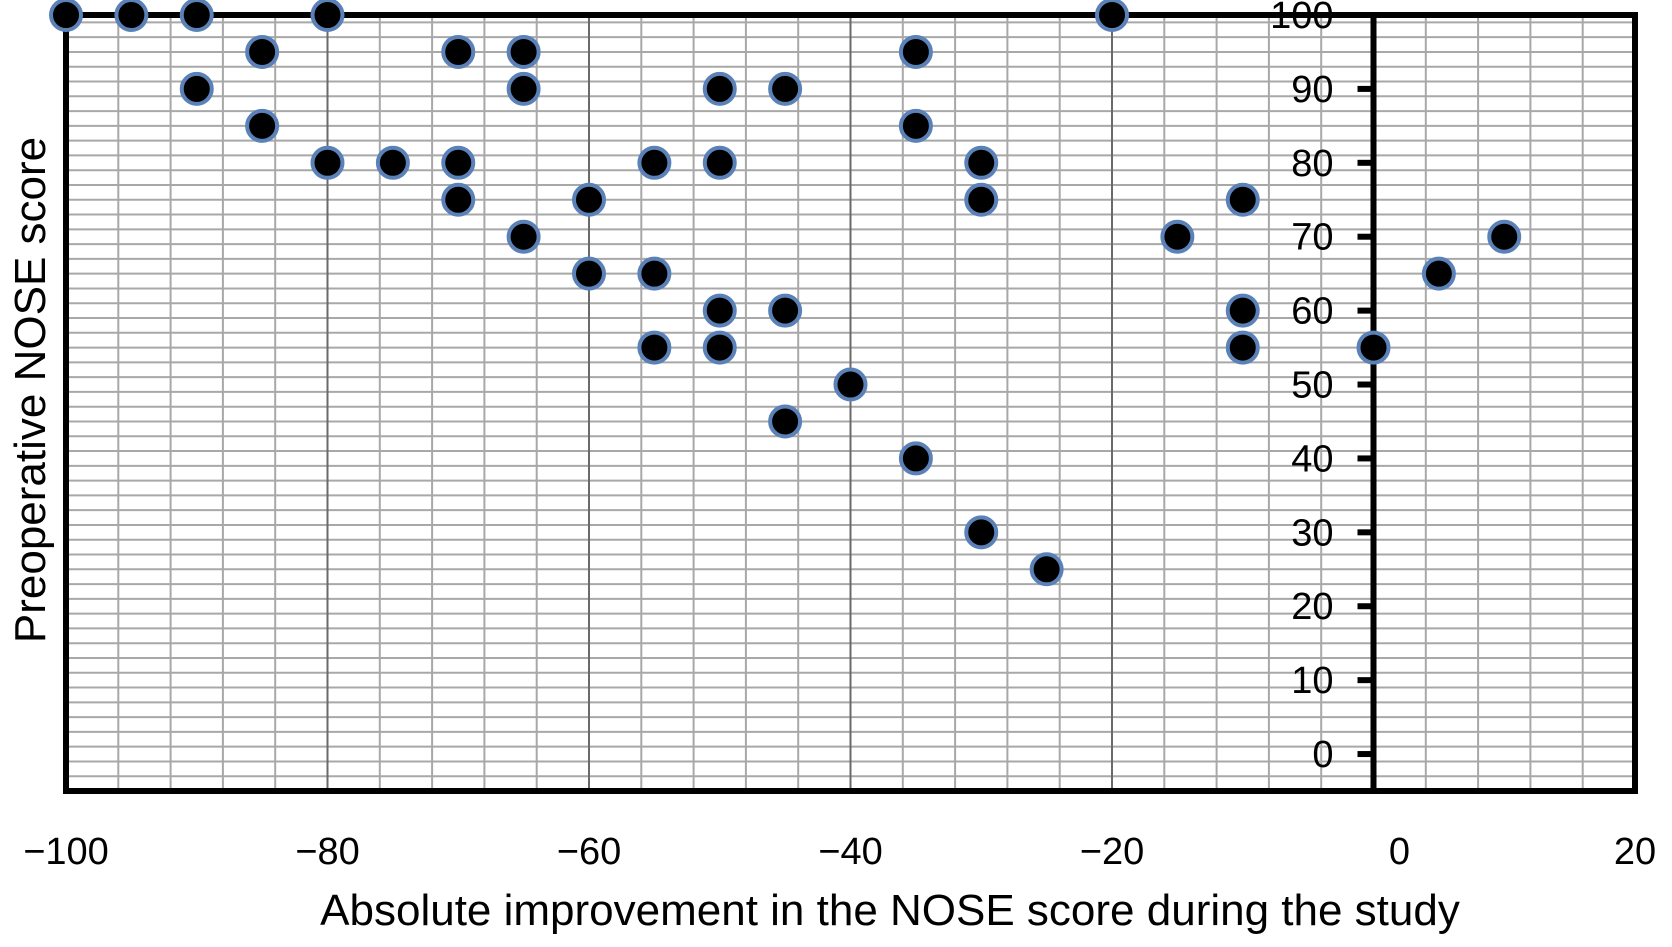 The image size is (1672, 947). I want to click on x-axis-tick-labels: −100 −80 −60 −40 −20 0 20, so click(839, 852).